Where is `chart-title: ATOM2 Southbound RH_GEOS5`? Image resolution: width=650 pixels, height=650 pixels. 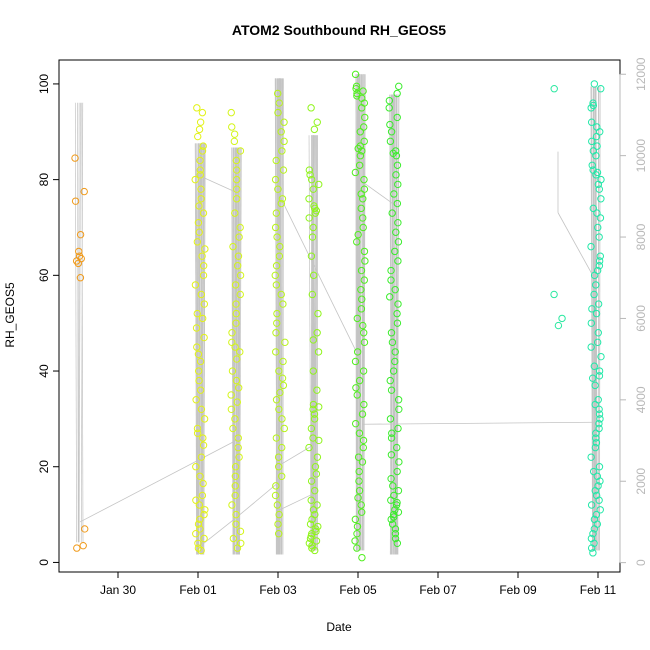
chart-title: ATOM2 Southbound RH_GEOS5 is located at coordinates (339, 30).